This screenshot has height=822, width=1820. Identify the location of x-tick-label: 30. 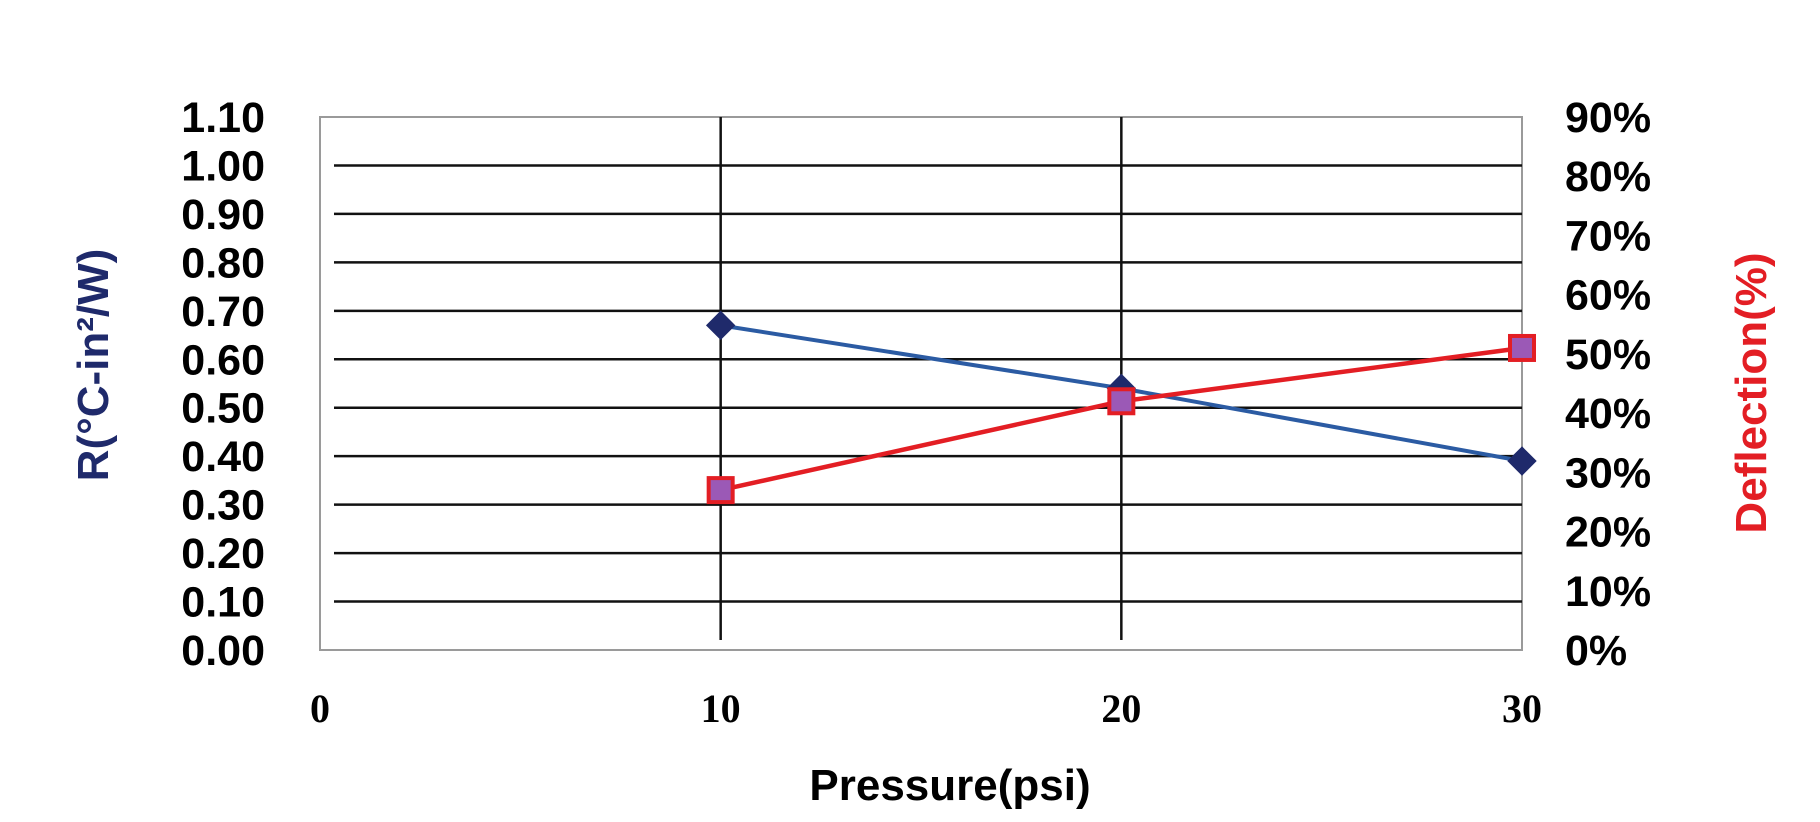
(1522, 708).